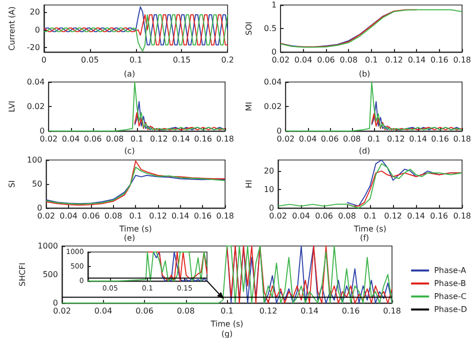 The width and height of the screenshot is (474, 338). What do you see at coordinates (12, 184) in the screenshot?
I see `y-axis-title: SI` at bounding box center [12, 184].